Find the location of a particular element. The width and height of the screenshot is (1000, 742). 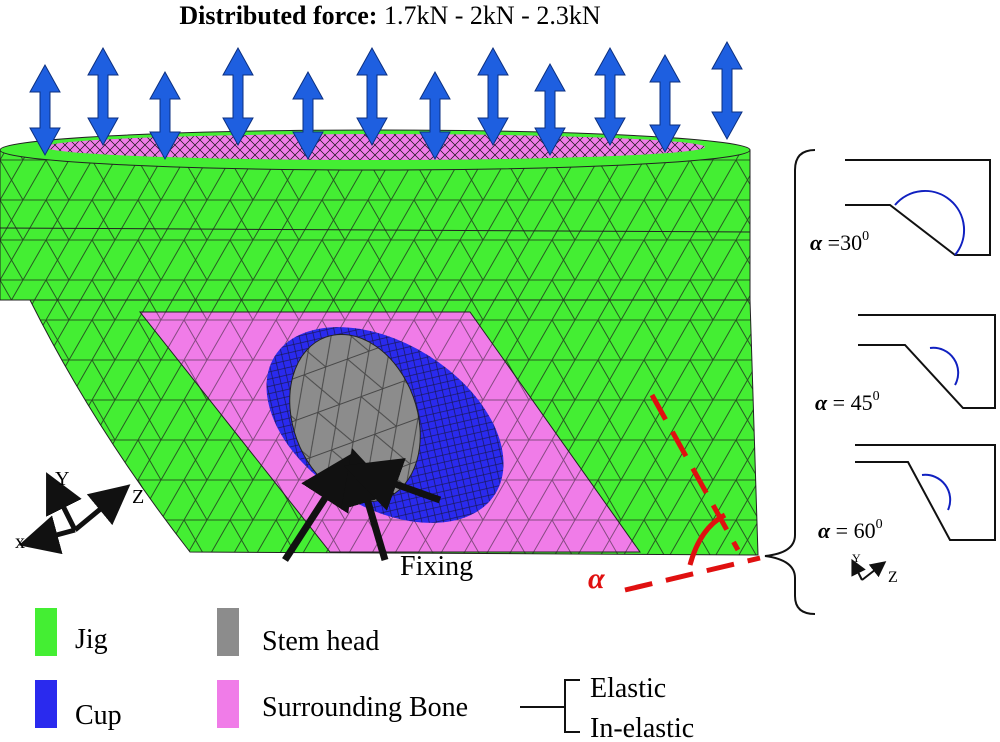

alpha-lines is located at coordinates (692, 493).